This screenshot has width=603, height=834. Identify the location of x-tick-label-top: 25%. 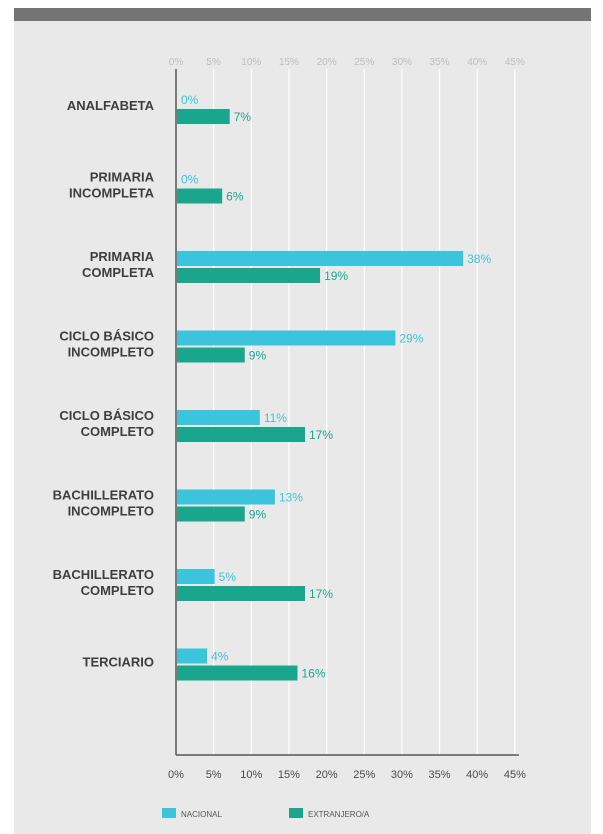
(364, 62).